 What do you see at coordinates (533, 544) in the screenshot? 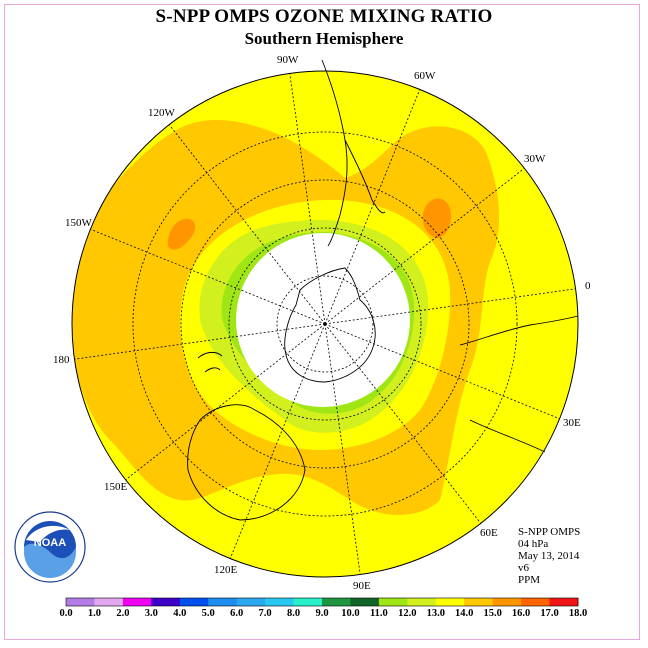
I see `pressure-level-label: 04 hPa` at bounding box center [533, 544].